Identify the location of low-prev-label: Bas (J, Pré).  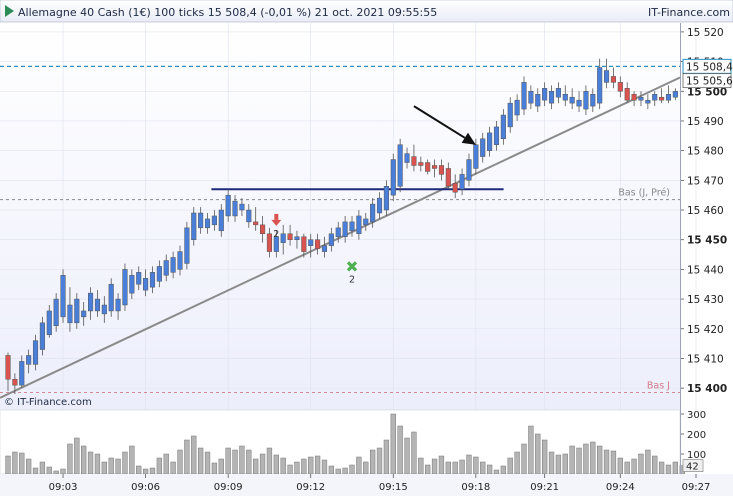
(644, 193).